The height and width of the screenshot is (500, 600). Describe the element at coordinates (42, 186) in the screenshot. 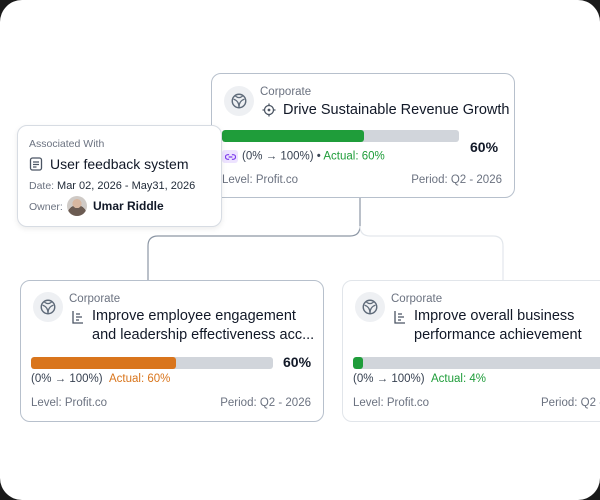

I see `date-label: Date:` at that location.